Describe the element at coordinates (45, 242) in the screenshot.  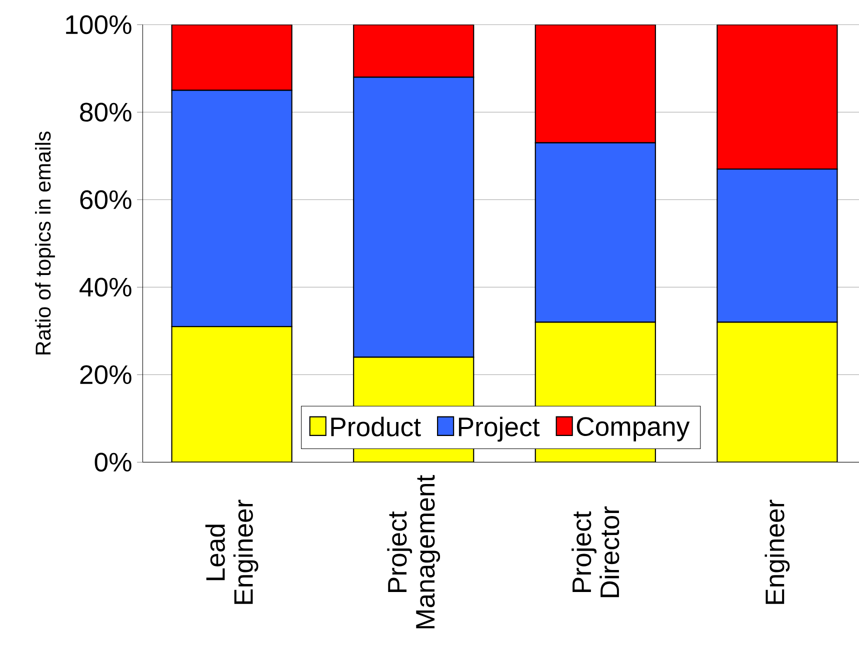
I see `y-axis-title: Ratio of topics in emails` at that location.